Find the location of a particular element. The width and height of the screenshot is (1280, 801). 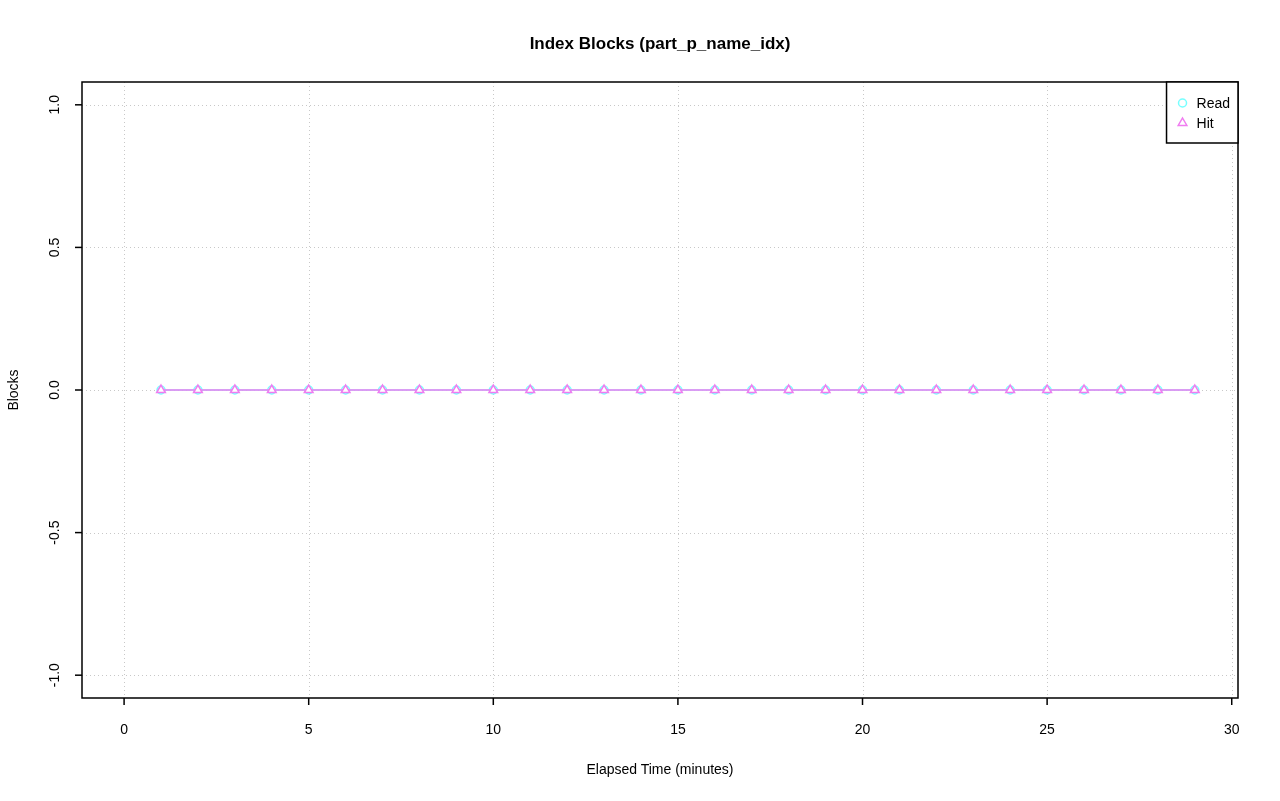

x-tick-label: 10 is located at coordinates (493, 728).